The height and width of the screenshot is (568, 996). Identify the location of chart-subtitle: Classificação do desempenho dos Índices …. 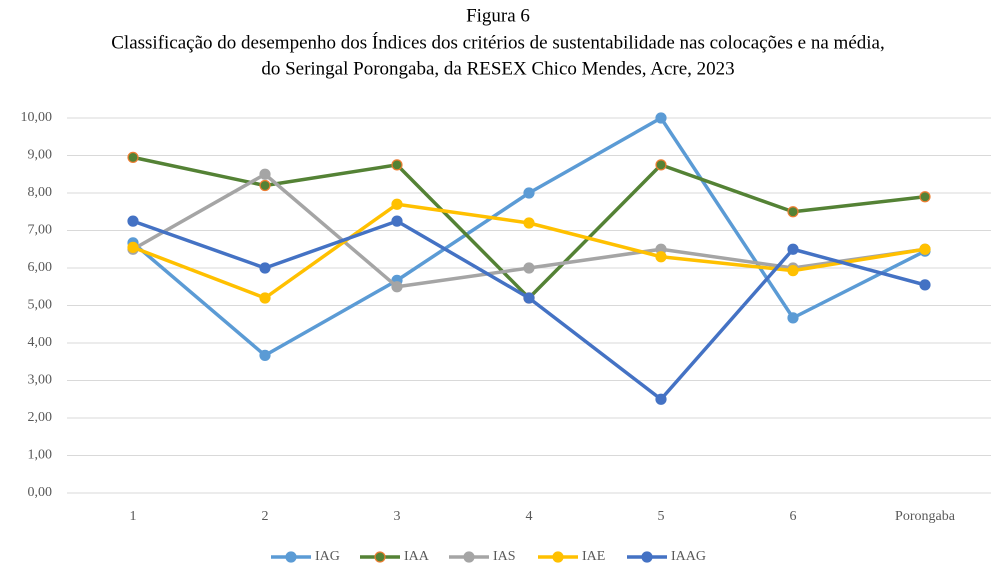
(497, 42).